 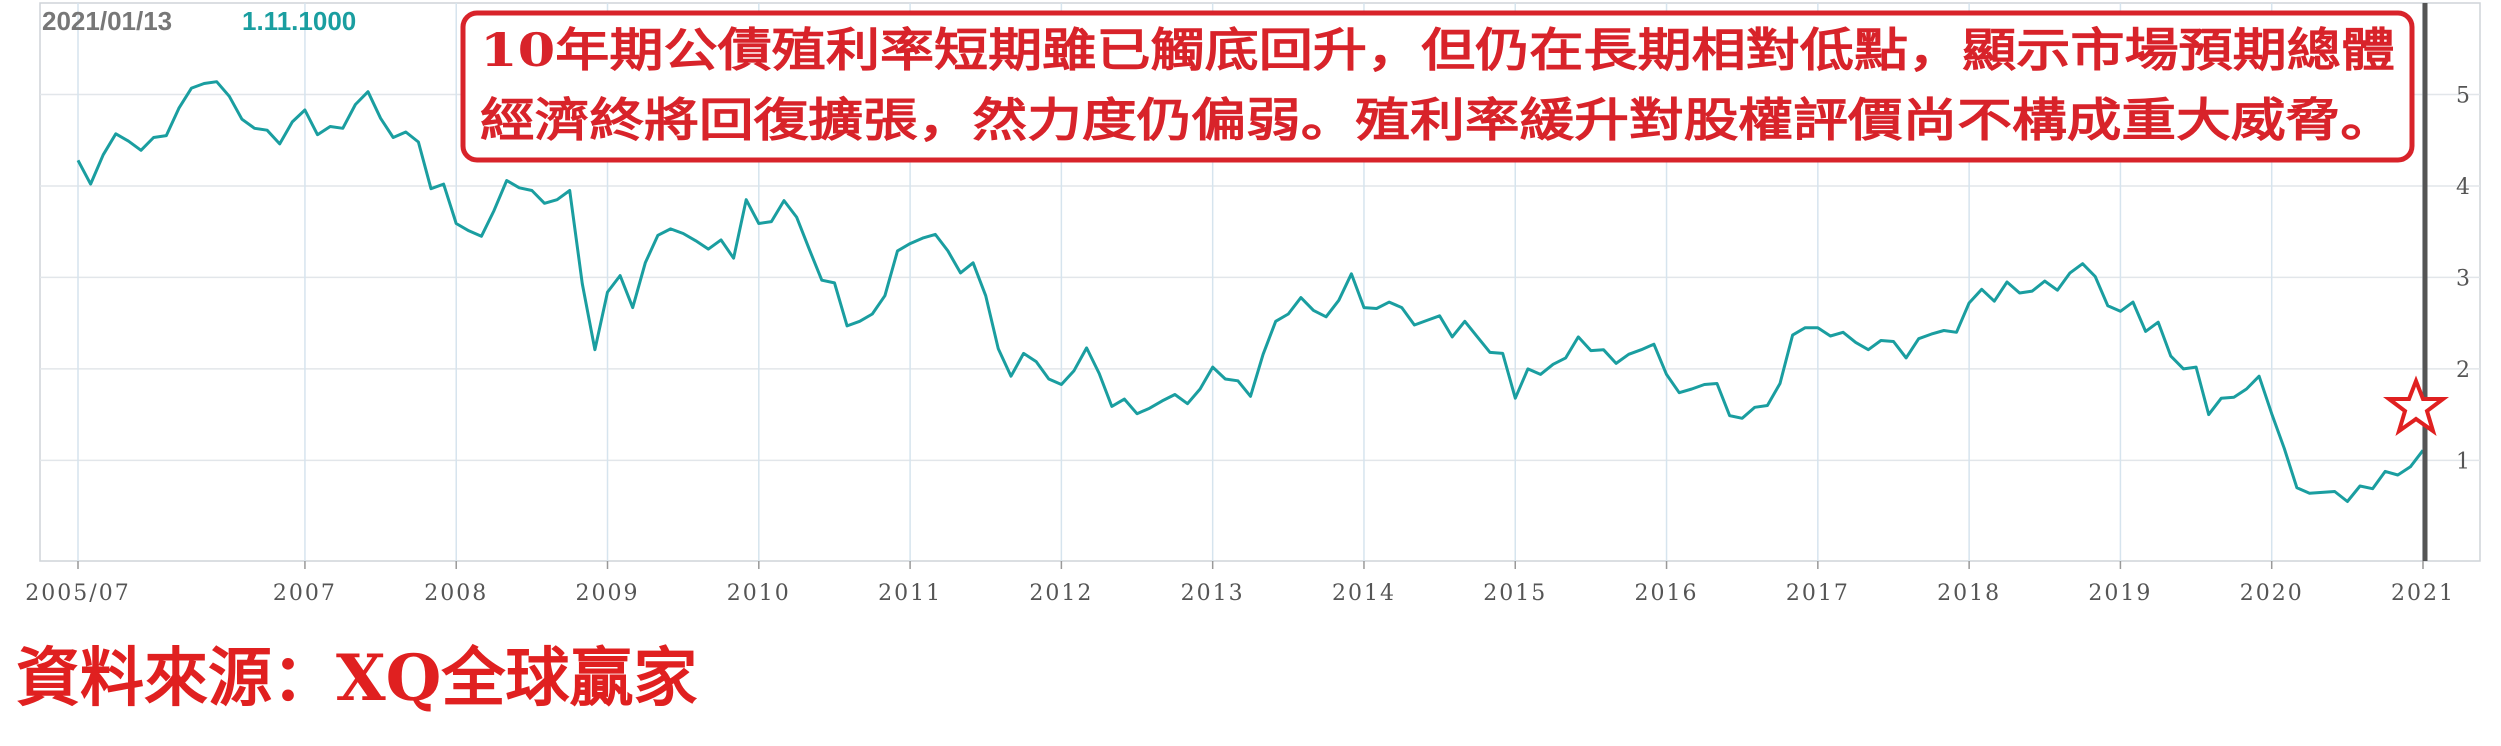 I want to click on x-tick-label: 2008, so click(x=456, y=593).